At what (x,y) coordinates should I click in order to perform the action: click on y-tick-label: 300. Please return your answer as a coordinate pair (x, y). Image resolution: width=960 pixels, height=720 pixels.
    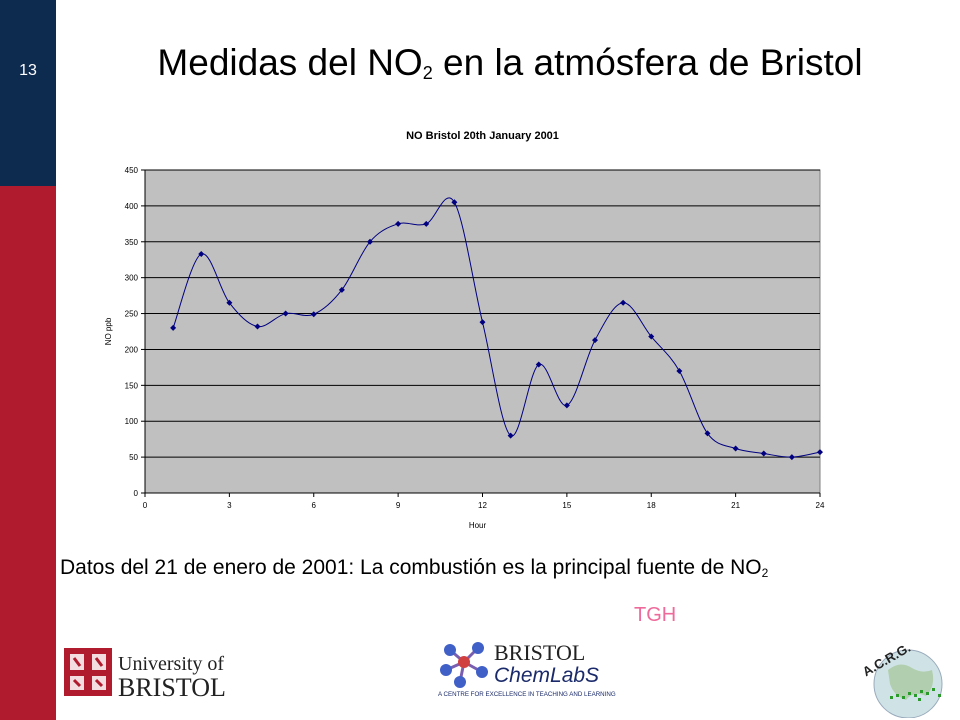
    Looking at the image, I should click on (132, 278).